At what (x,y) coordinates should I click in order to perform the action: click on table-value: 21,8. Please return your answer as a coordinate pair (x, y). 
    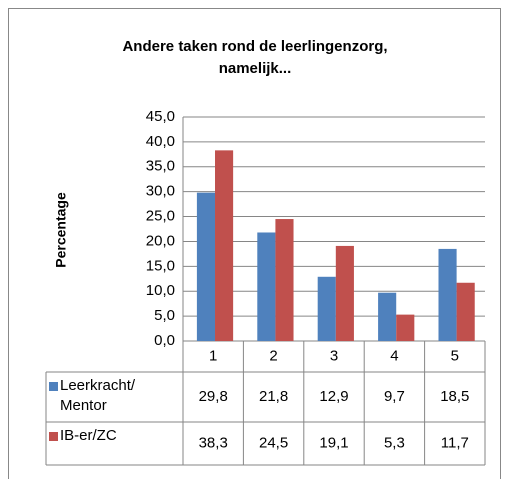
    Looking at the image, I should click on (273, 396).